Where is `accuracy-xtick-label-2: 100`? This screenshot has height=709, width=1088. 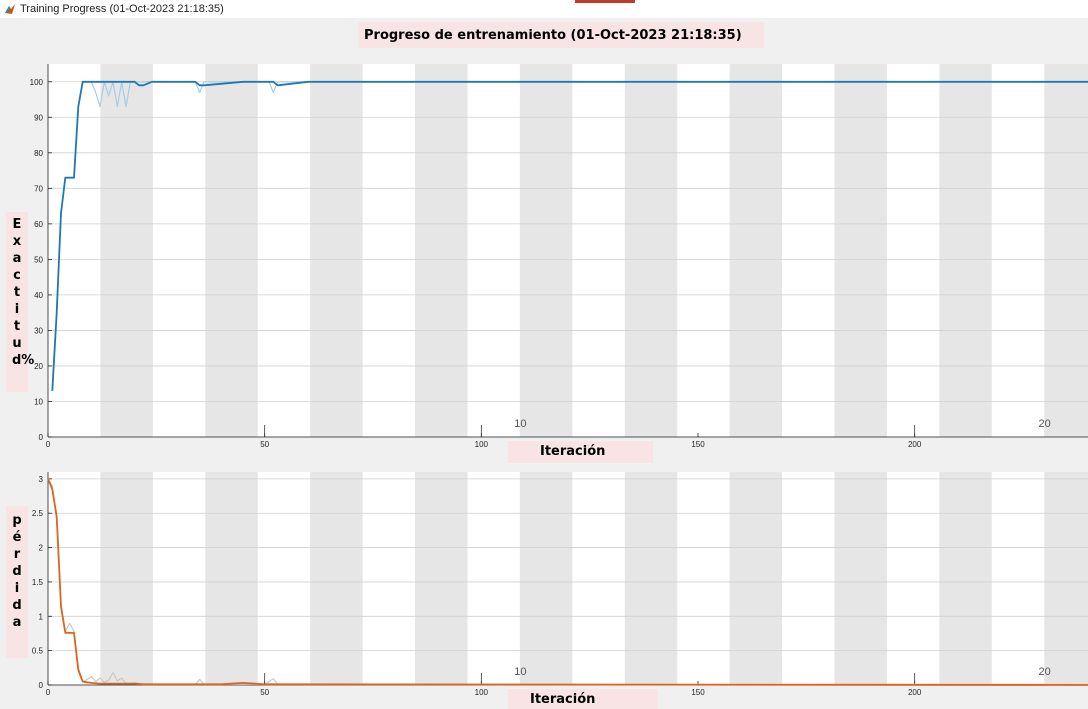 accuracy-xtick-label-2: 100 is located at coordinates (482, 444).